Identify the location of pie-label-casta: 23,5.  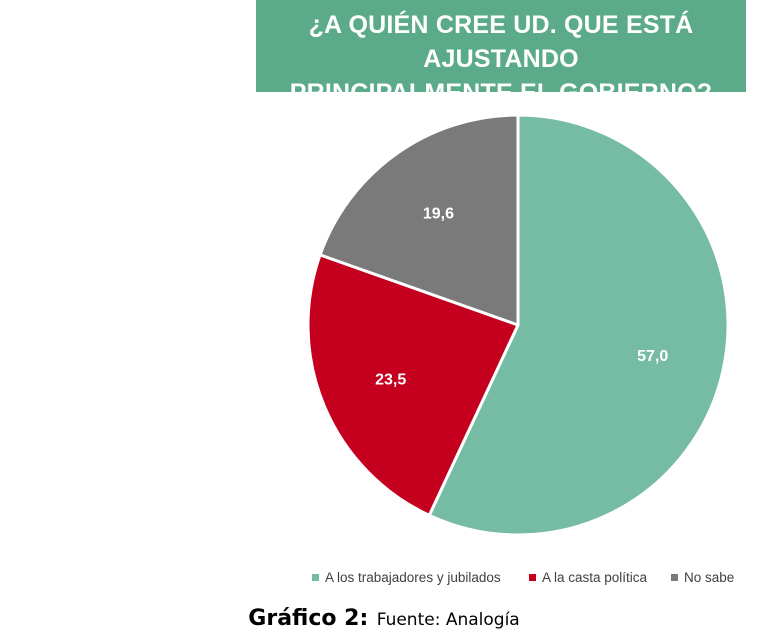
(390, 379).